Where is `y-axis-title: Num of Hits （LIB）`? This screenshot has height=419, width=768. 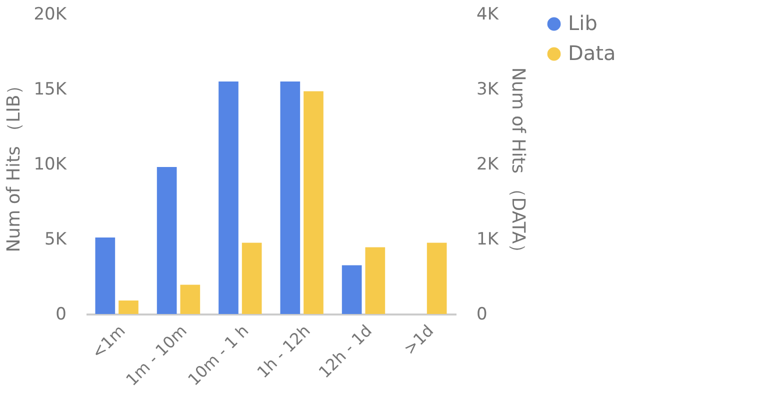
y-axis-title: Num of Hits （LIB） is located at coordinates (14, 164).